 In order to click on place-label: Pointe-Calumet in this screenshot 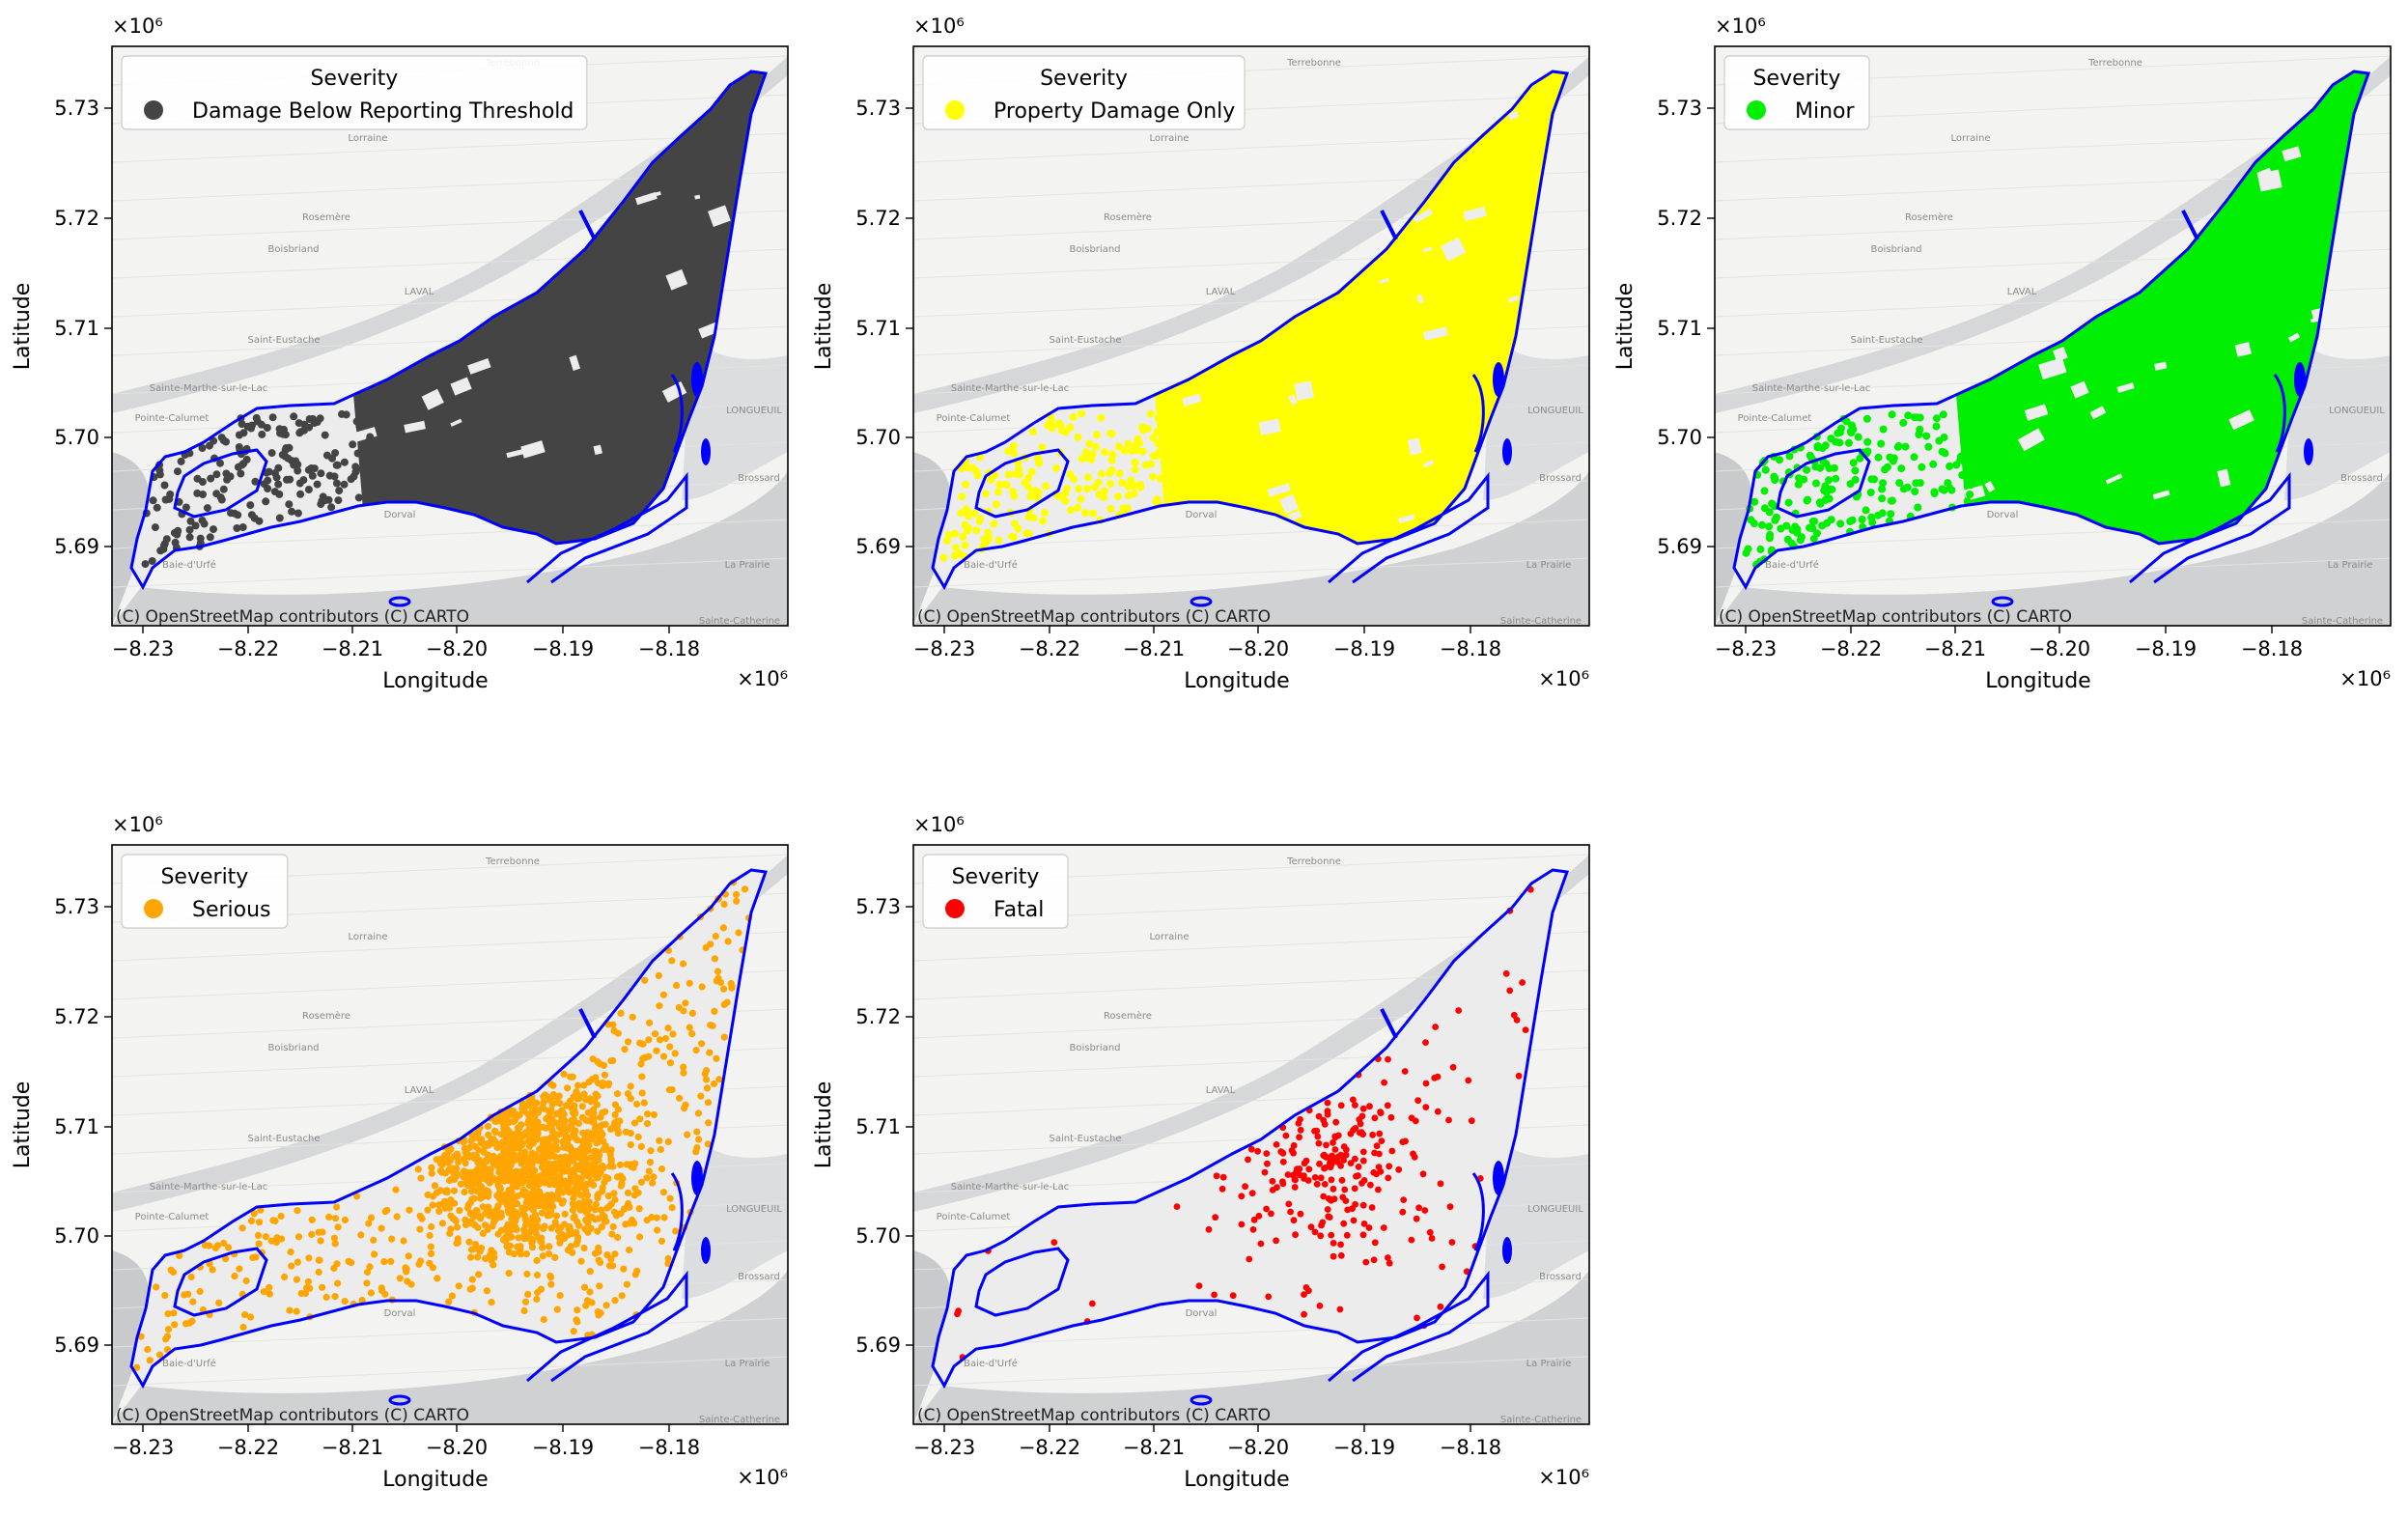, I will do `click(173, 418)`.